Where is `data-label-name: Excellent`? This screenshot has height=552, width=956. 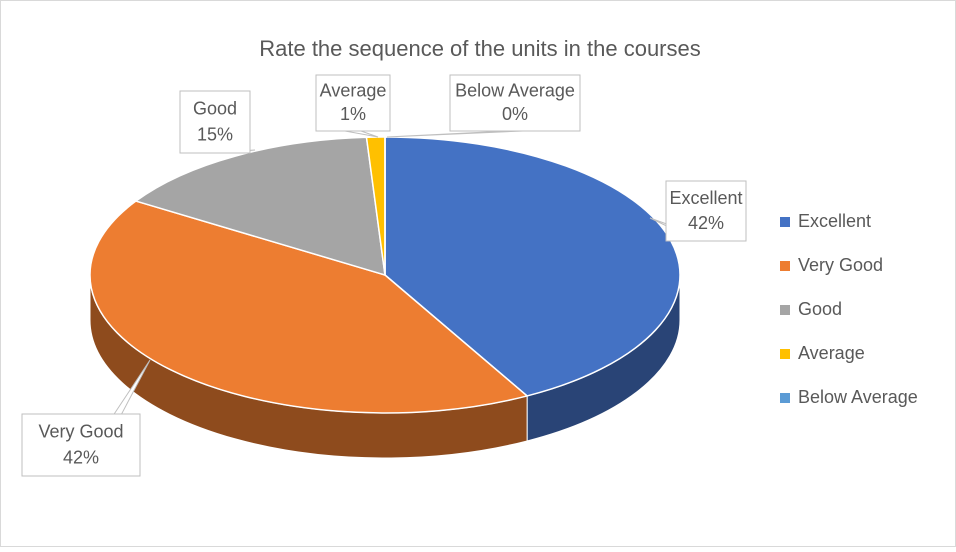 data-label-name: Excellent is located at coordinates (705, 198).